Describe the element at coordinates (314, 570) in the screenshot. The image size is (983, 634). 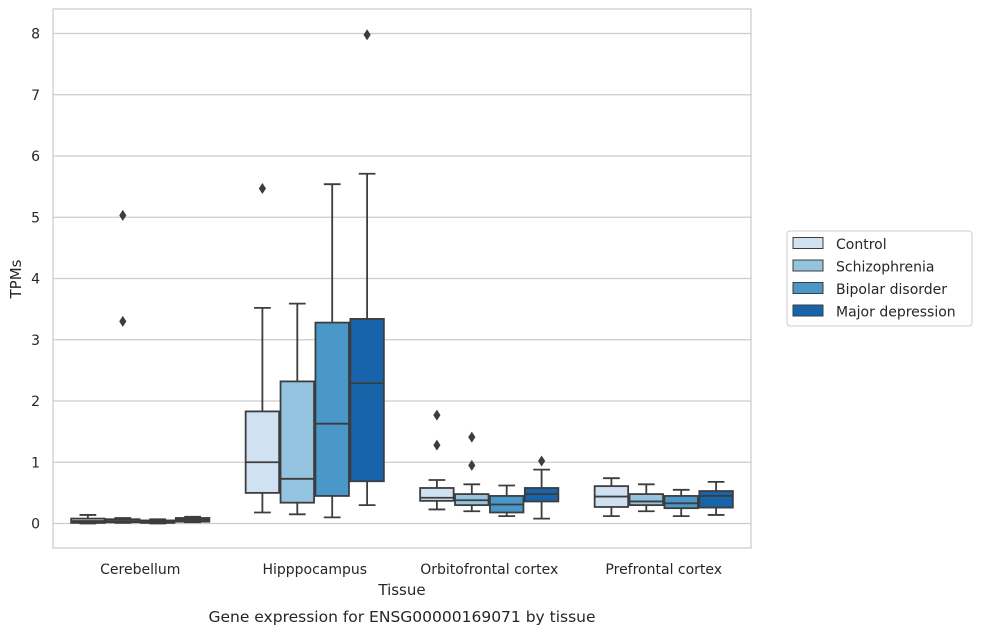
I see `x-tick-label: Hipppocampus` at that location.